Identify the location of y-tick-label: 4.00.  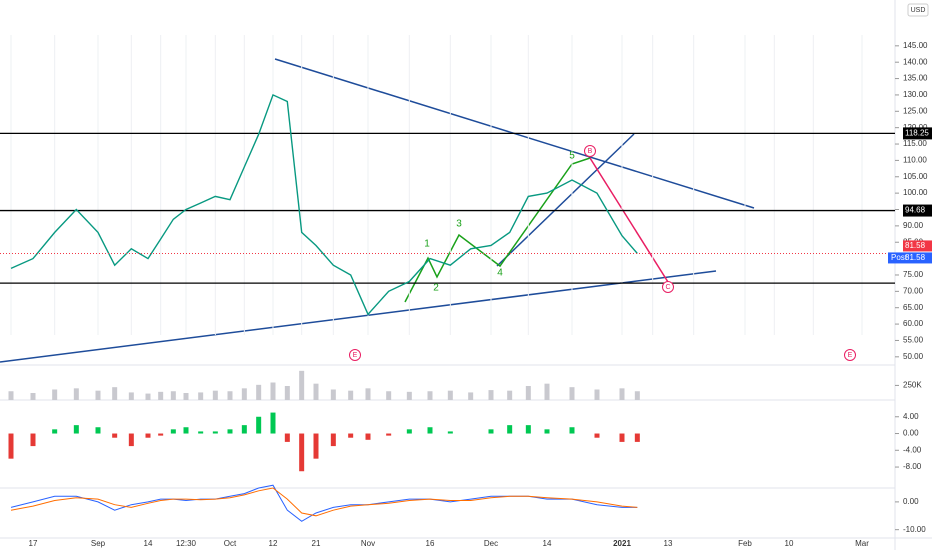
(911, 416).